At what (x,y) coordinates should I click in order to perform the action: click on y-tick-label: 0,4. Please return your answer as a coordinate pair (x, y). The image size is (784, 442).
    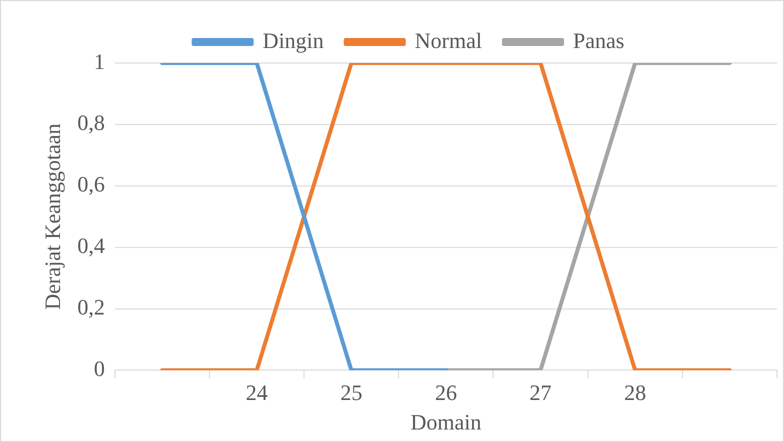
    Looking at the image, I should click on (91, 245).